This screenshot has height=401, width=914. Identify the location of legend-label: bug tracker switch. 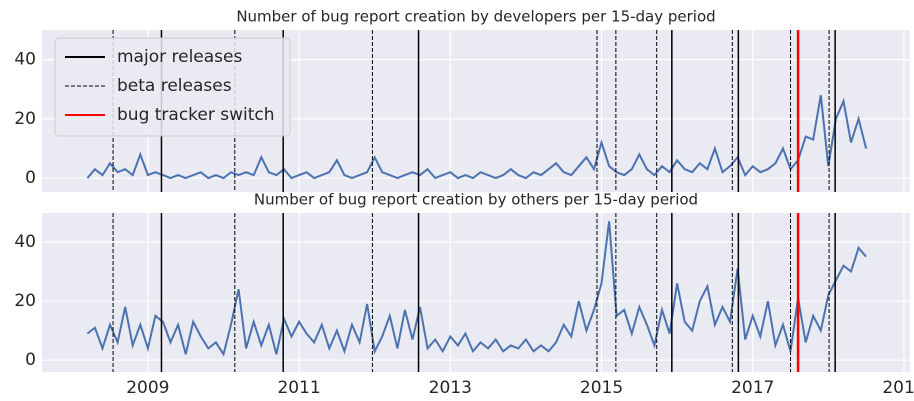
(196, 115).